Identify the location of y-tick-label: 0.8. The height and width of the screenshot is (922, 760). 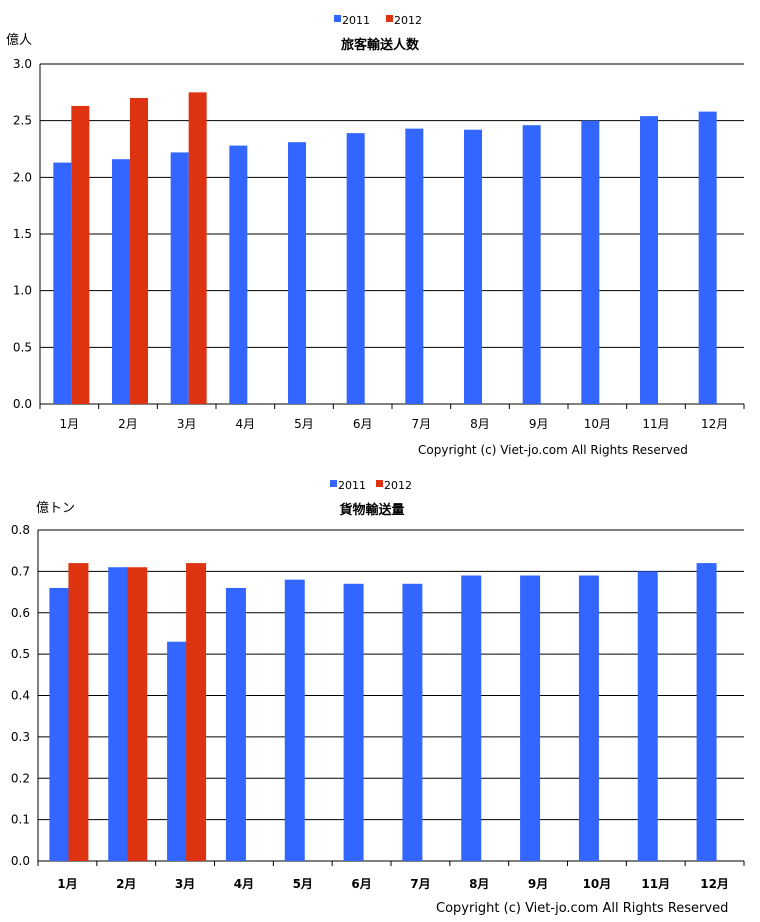
(20, 530).